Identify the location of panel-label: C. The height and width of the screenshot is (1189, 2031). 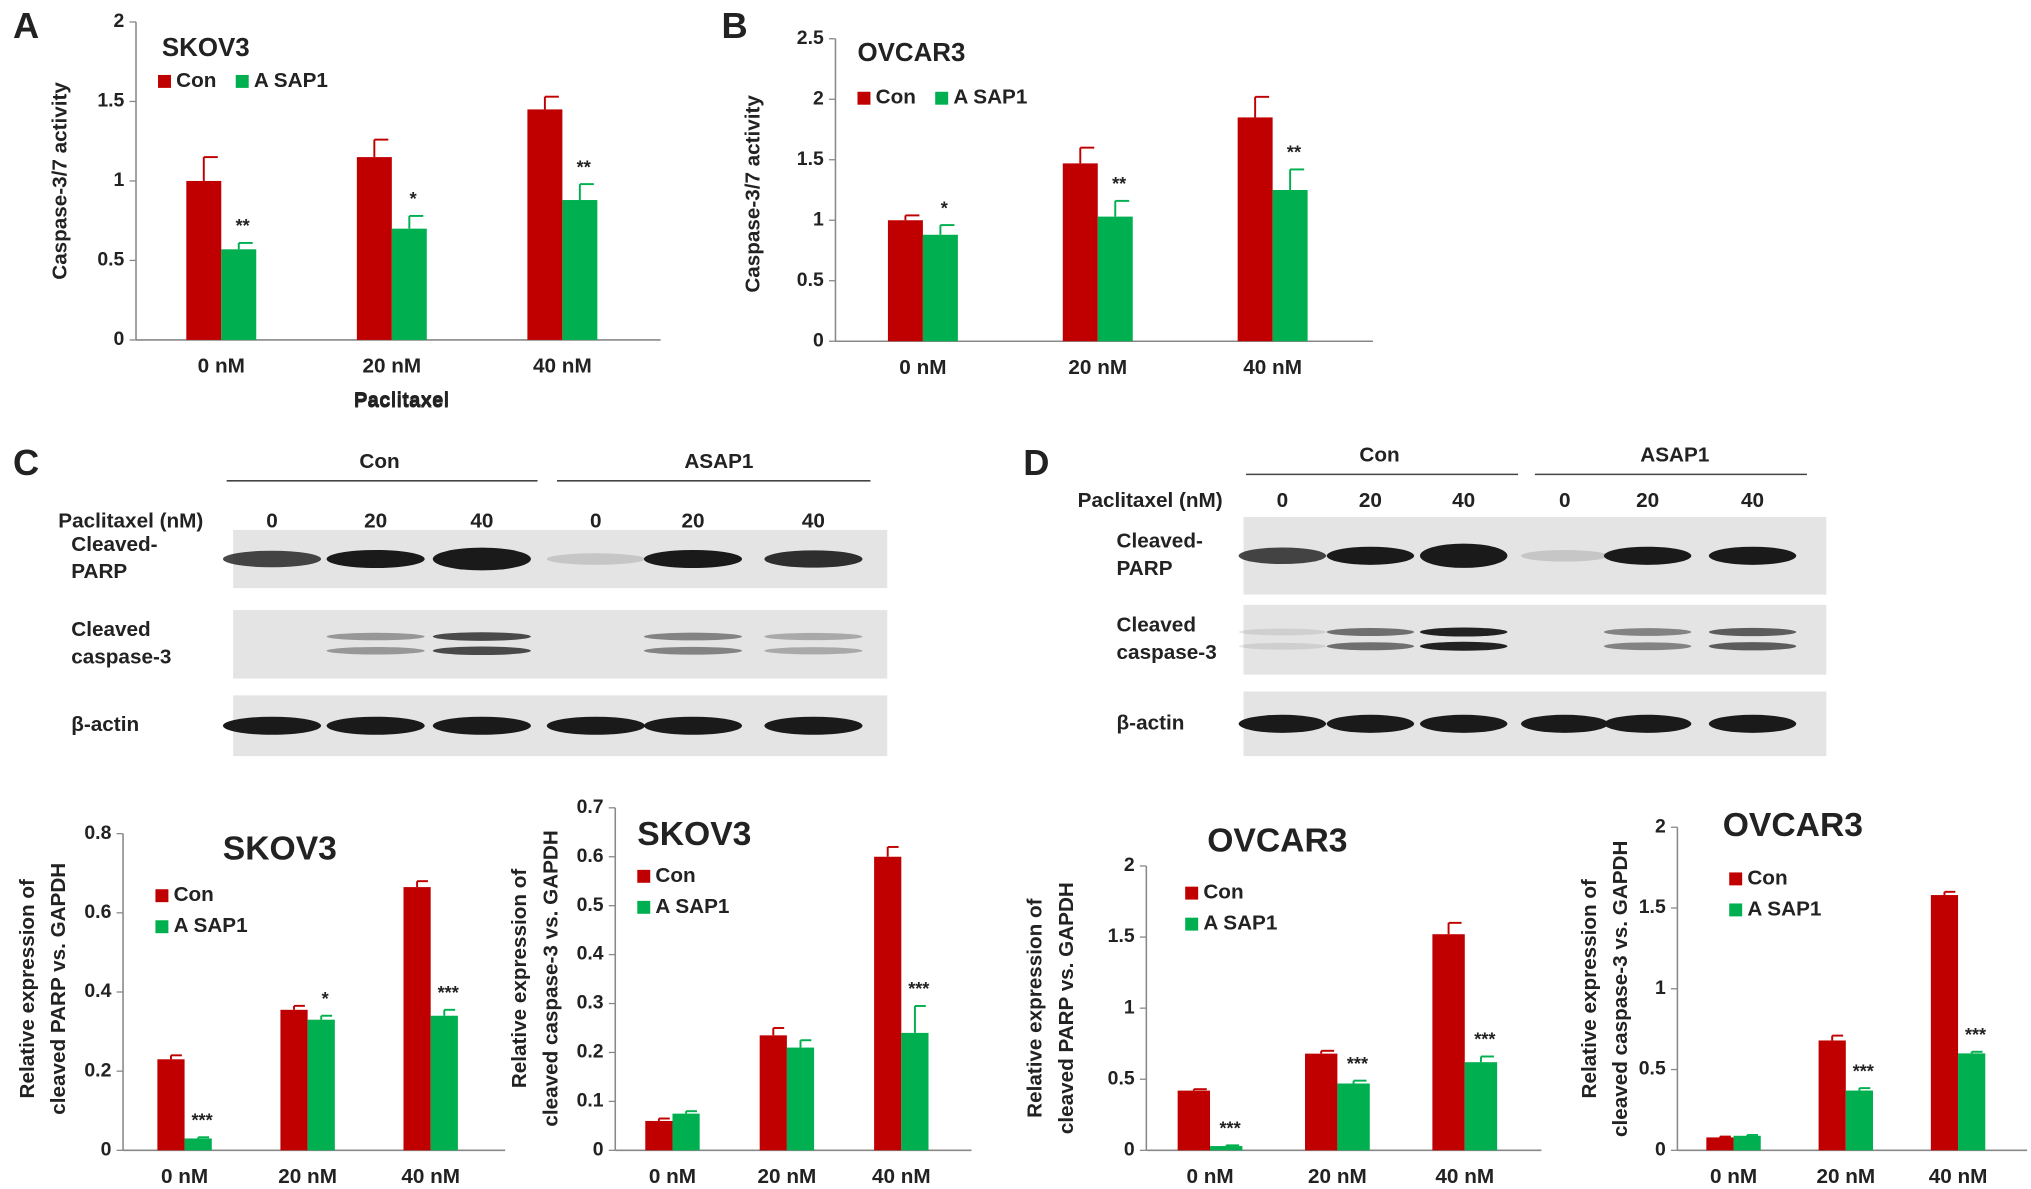
(26, 462).